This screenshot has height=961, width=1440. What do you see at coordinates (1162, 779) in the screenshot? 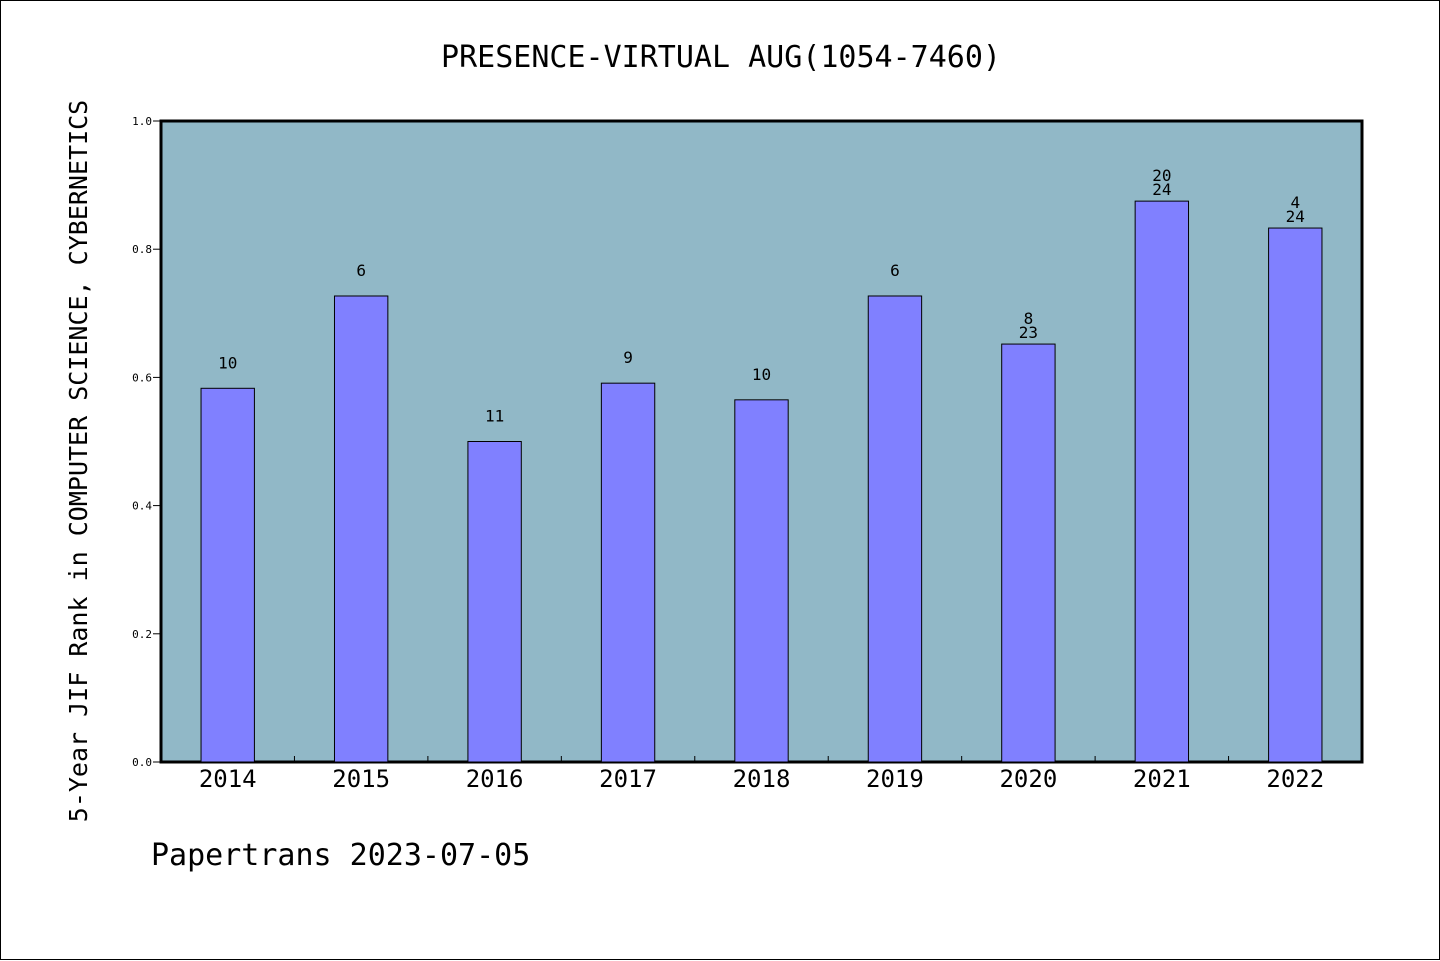
I see `x-tick-label-2021: 2021` at bounding box center [1162, 779].